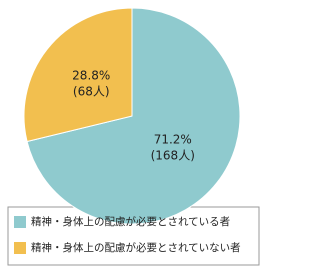  I want to click on count-label: (168人), so click(173, 156).